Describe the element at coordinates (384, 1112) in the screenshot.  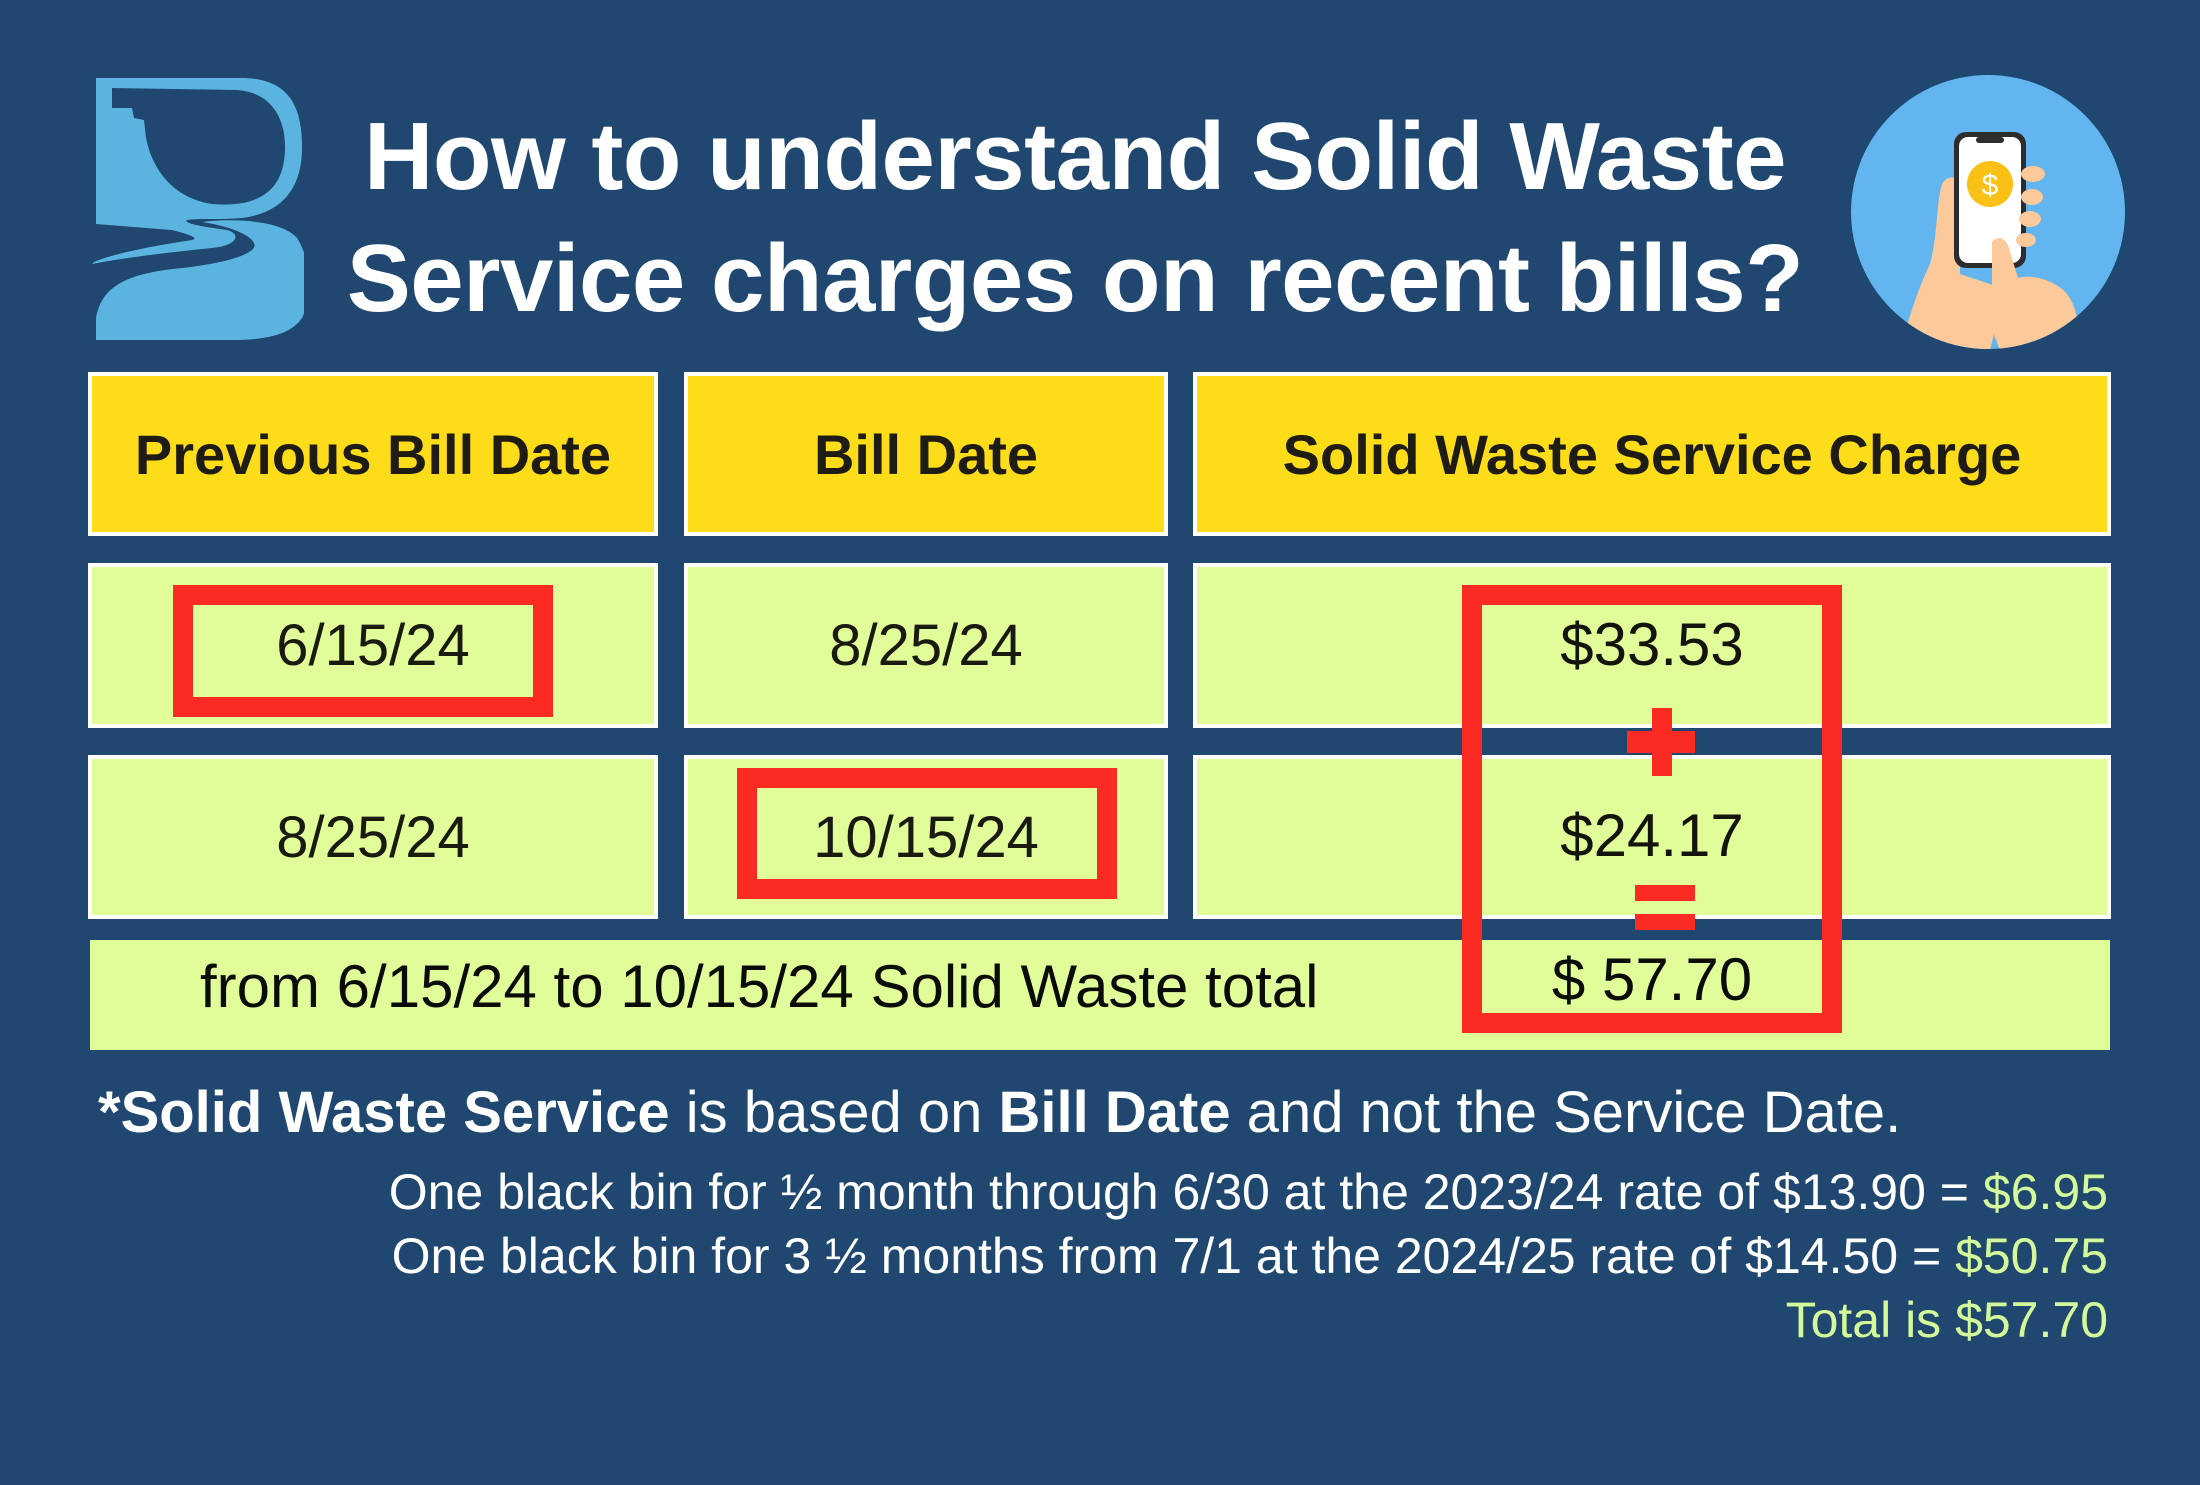
I see `note-bold-solid-waste: *Solid Waste Service` at that location.